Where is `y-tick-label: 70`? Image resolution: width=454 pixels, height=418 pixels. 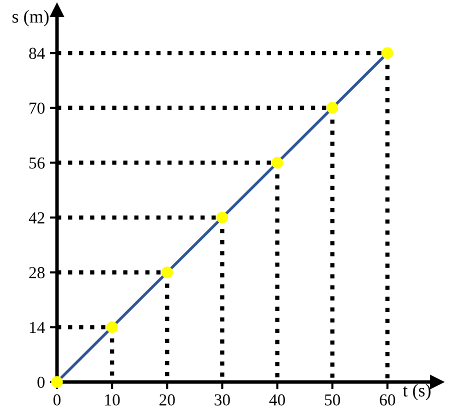 y-tick-label: 70 is located at coordinates (37, 108).